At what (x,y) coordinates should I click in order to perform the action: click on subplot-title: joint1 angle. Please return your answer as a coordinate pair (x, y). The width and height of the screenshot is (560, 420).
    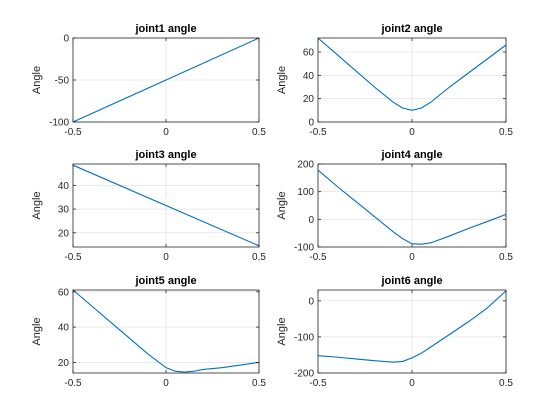
    Looking at the image, I should click on (165, 29).